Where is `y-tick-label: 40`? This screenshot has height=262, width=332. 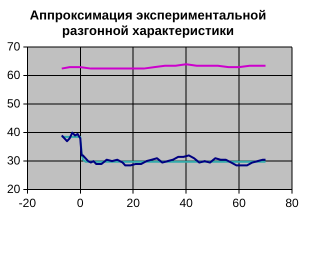 y-tick-label: 40 is located at coordinates (13, 131).